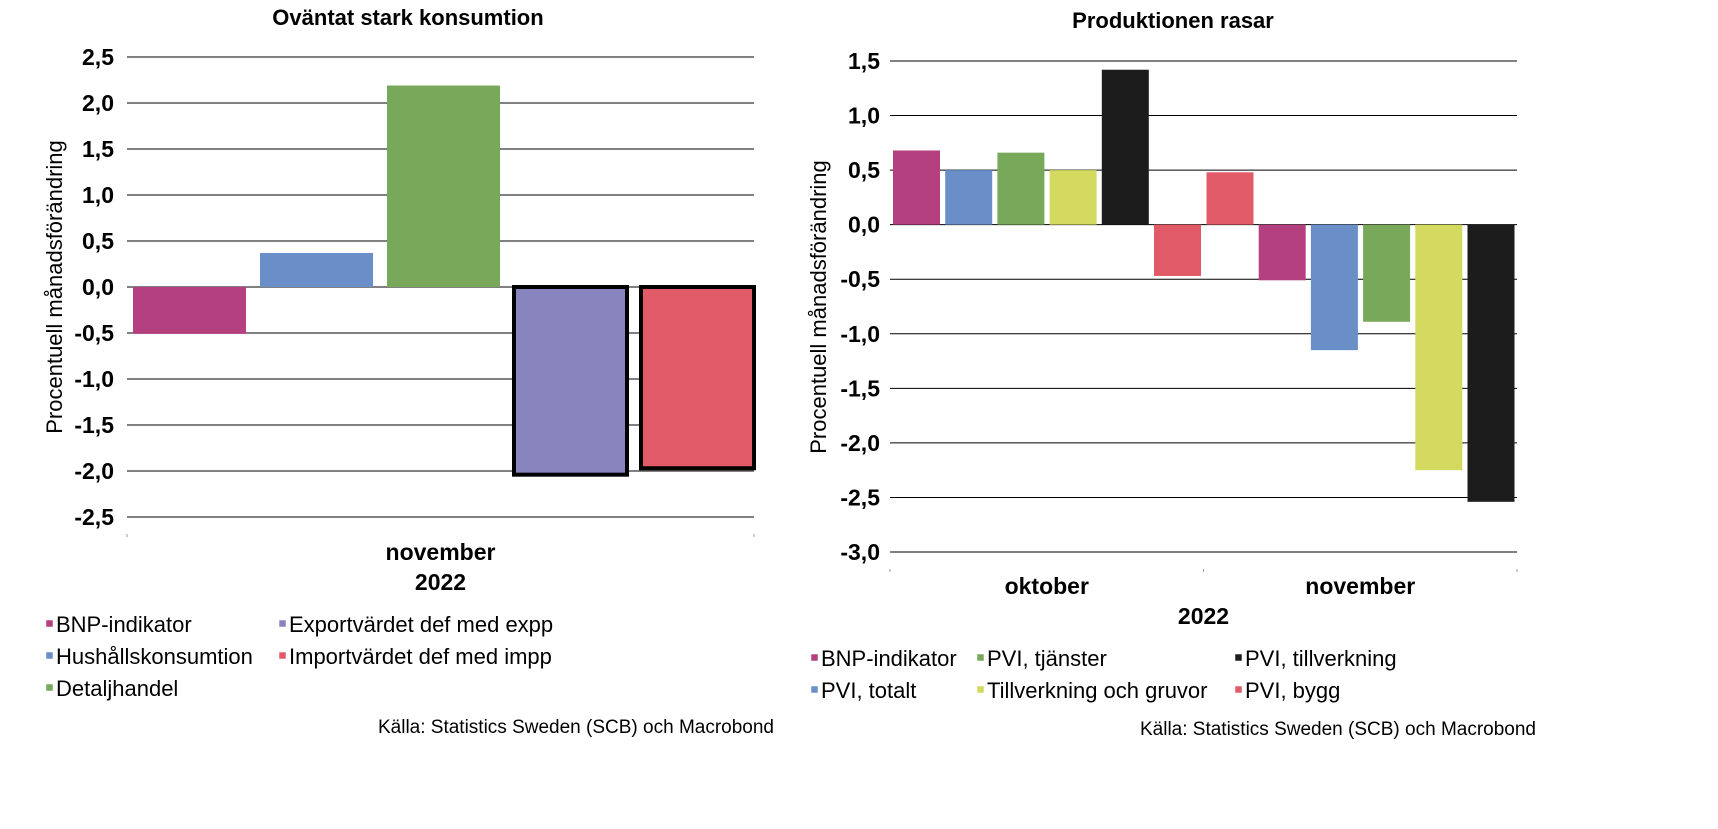 This screenshot has width=1718, height=829. I want to click on legend-label: Detaljhandel, so click(117, 688).